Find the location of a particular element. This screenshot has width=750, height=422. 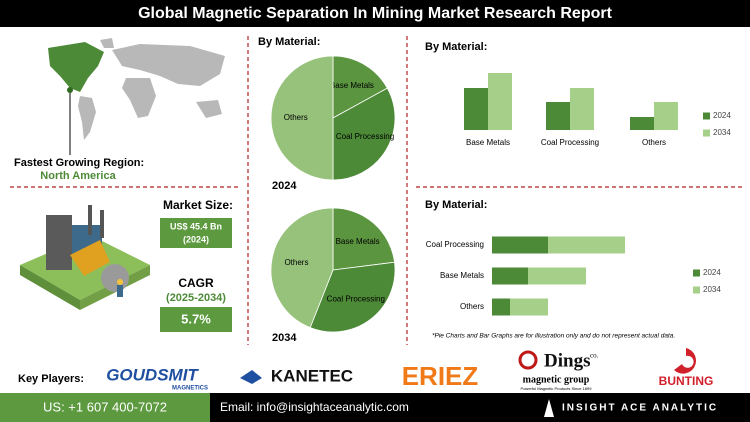

footer-phone: US: +1 607 400-7072 is located at coordinates (105, 406).